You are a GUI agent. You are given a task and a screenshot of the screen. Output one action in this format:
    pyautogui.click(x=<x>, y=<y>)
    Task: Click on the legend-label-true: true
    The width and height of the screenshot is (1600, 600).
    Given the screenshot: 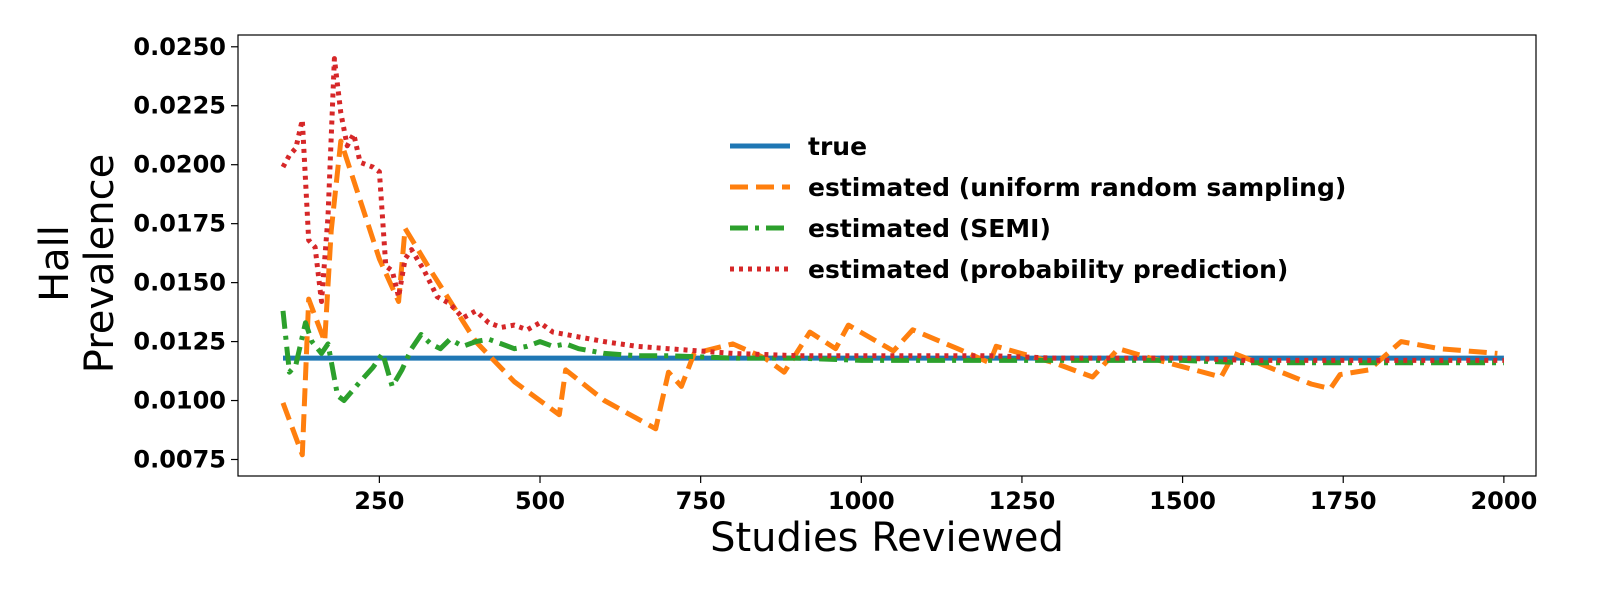 What is the action you would take?
    pyautogui.click(x=837, y=146)
    